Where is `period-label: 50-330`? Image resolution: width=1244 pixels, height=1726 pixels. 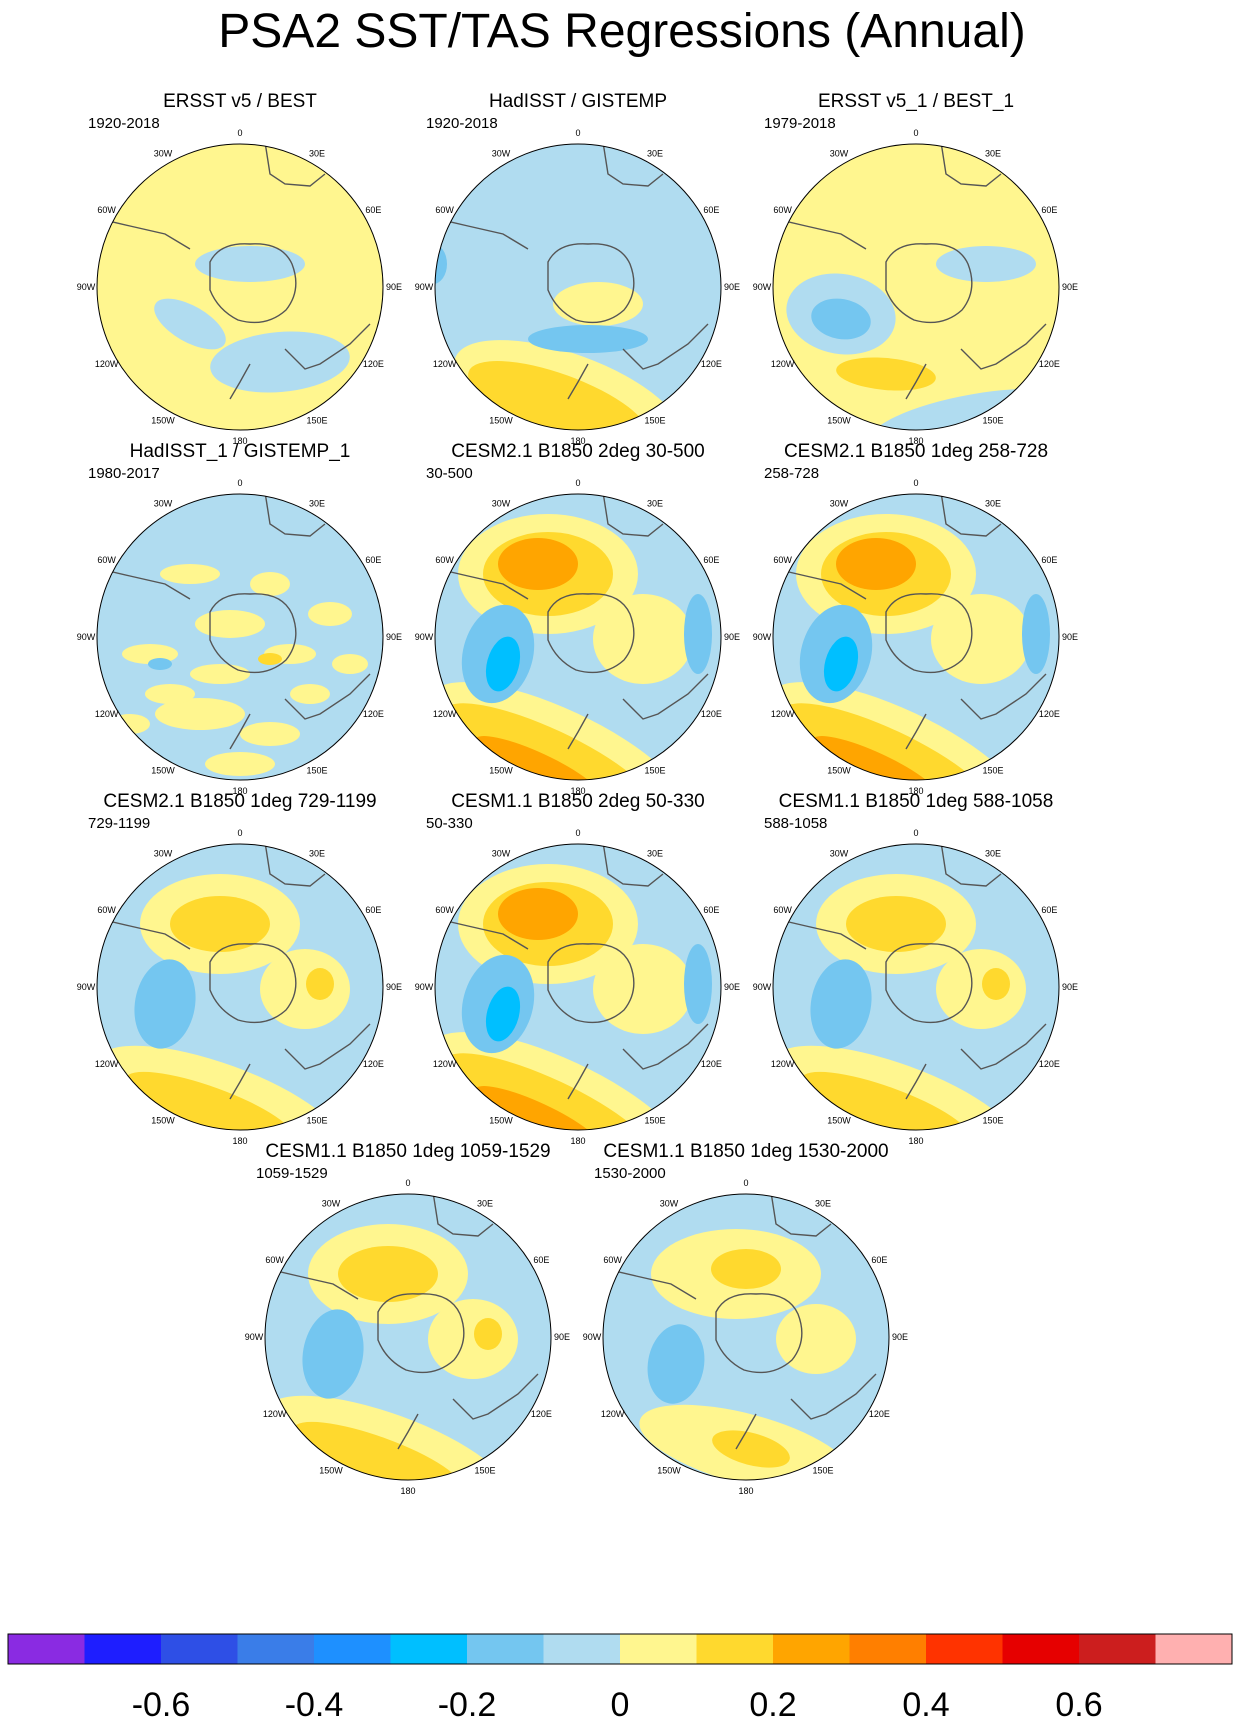
period-label: 50-330 is located at coordinates (449, 823).